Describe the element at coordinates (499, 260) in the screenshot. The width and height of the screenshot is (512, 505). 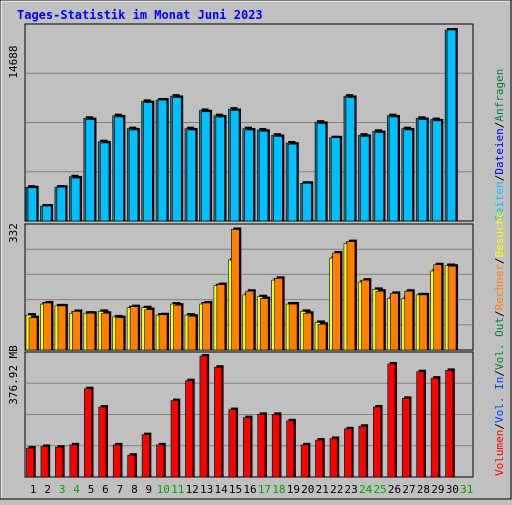
I see `legend-sep-6: /` at that location.